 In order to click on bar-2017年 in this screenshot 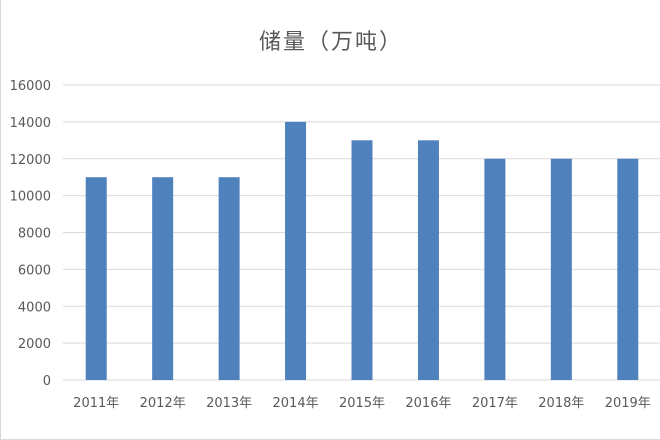, I will do `click(495, 269)`.